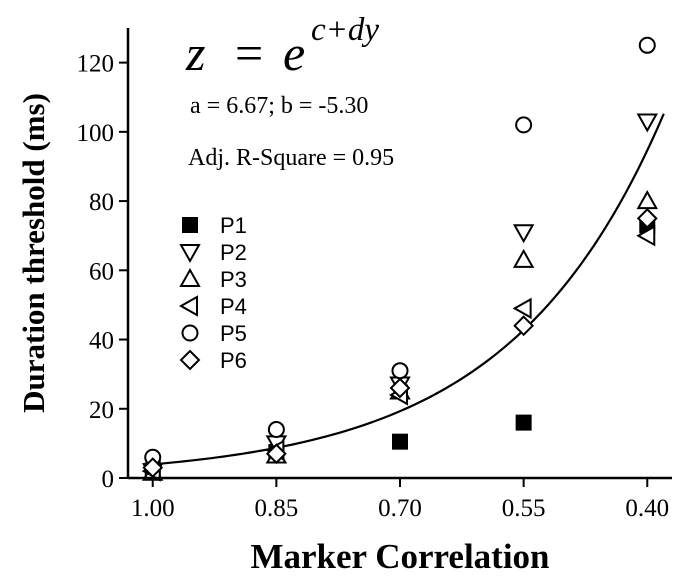 The width and height of the screenshot is (683, 581). Describe the element at coordinates (249, 53) in the screenshot. I see `equation-equals: =` at that location.